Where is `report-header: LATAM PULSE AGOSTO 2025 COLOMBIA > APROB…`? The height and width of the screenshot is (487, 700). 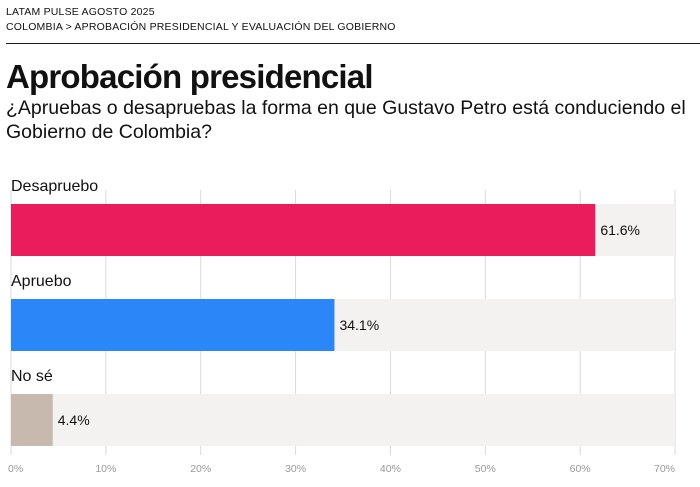
report-header: LATAM PULSE AGOSTO 2025 COLOMBIA > APROB… is located at coordinates (201, 20).